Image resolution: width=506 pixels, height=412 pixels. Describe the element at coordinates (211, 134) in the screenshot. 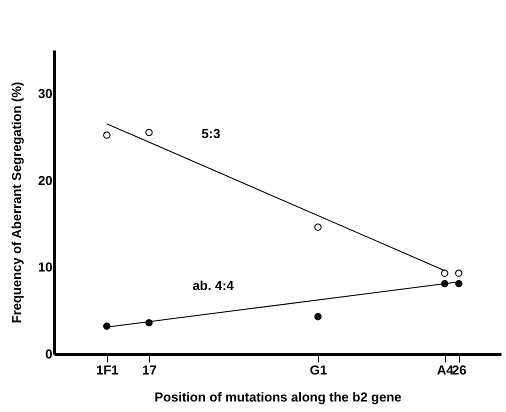

I see `annotation: 5:3` at that location.